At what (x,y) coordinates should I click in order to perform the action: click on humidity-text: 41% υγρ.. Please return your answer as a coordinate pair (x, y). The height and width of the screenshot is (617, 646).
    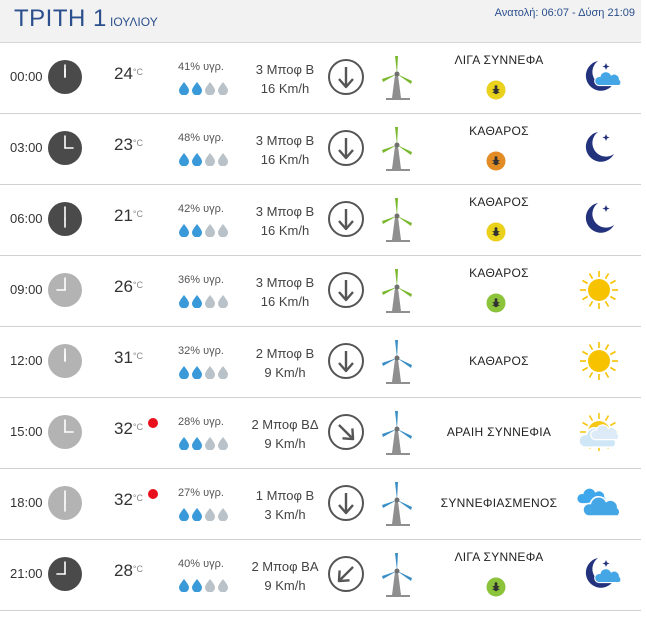
    Looking at the image, I should click on (201, 67).